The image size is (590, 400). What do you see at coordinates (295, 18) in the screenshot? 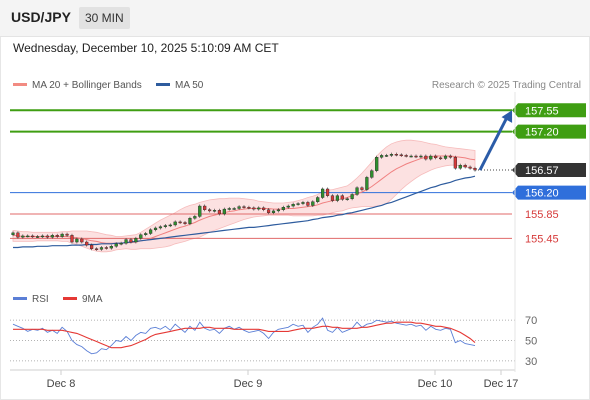
I see `header-bar: USD/JPY 30 MIN` at bounding box center [295, 18].